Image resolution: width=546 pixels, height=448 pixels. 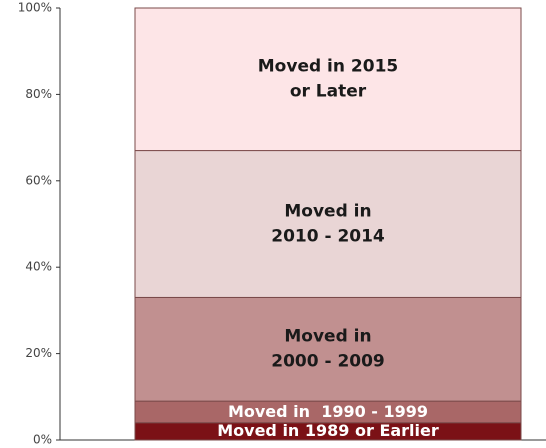 I want to click on y-tick-label: 40%, so click(x=38, y=267).